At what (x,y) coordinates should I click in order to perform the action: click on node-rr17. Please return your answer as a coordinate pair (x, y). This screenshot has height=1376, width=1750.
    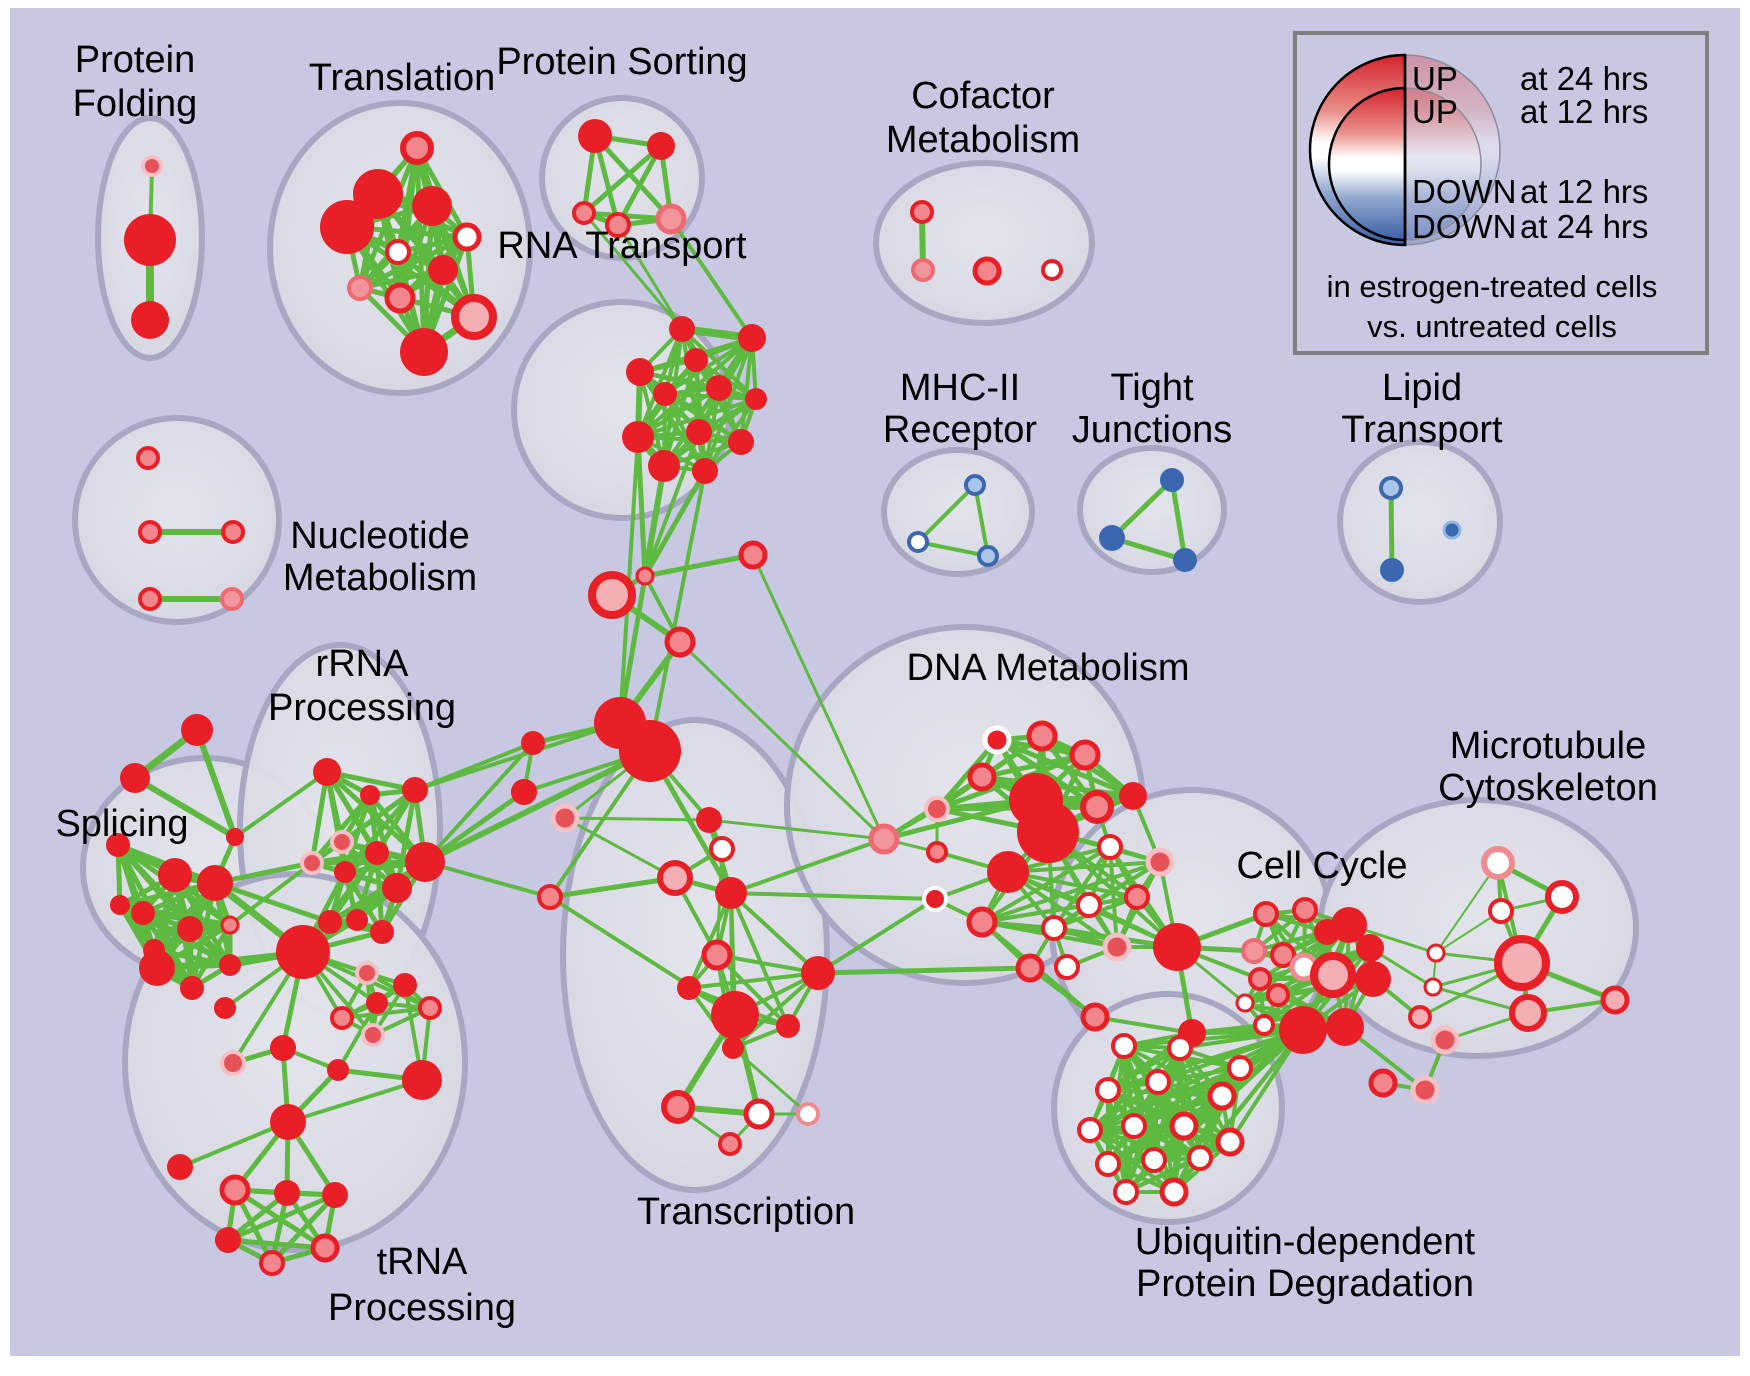
    Looking at the image, I should click on (373, 1035).